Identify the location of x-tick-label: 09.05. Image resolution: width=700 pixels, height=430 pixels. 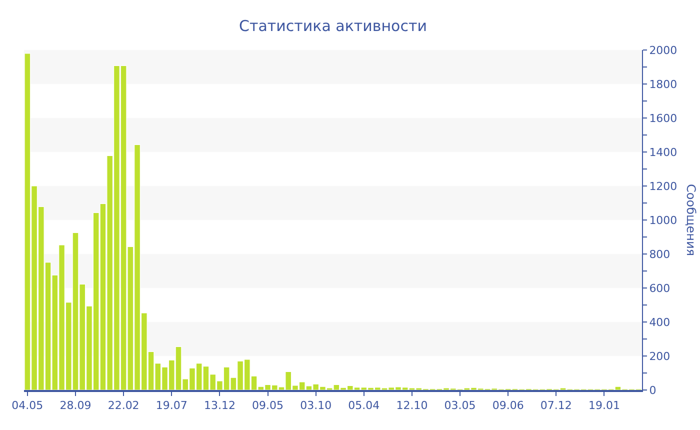
(268, 405).